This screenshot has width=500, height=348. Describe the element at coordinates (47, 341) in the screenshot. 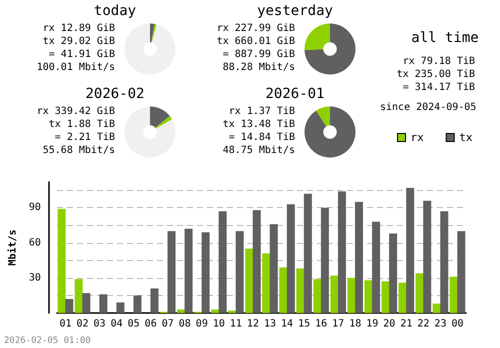

I see `text: 2026-02-05 01:00` at that location.